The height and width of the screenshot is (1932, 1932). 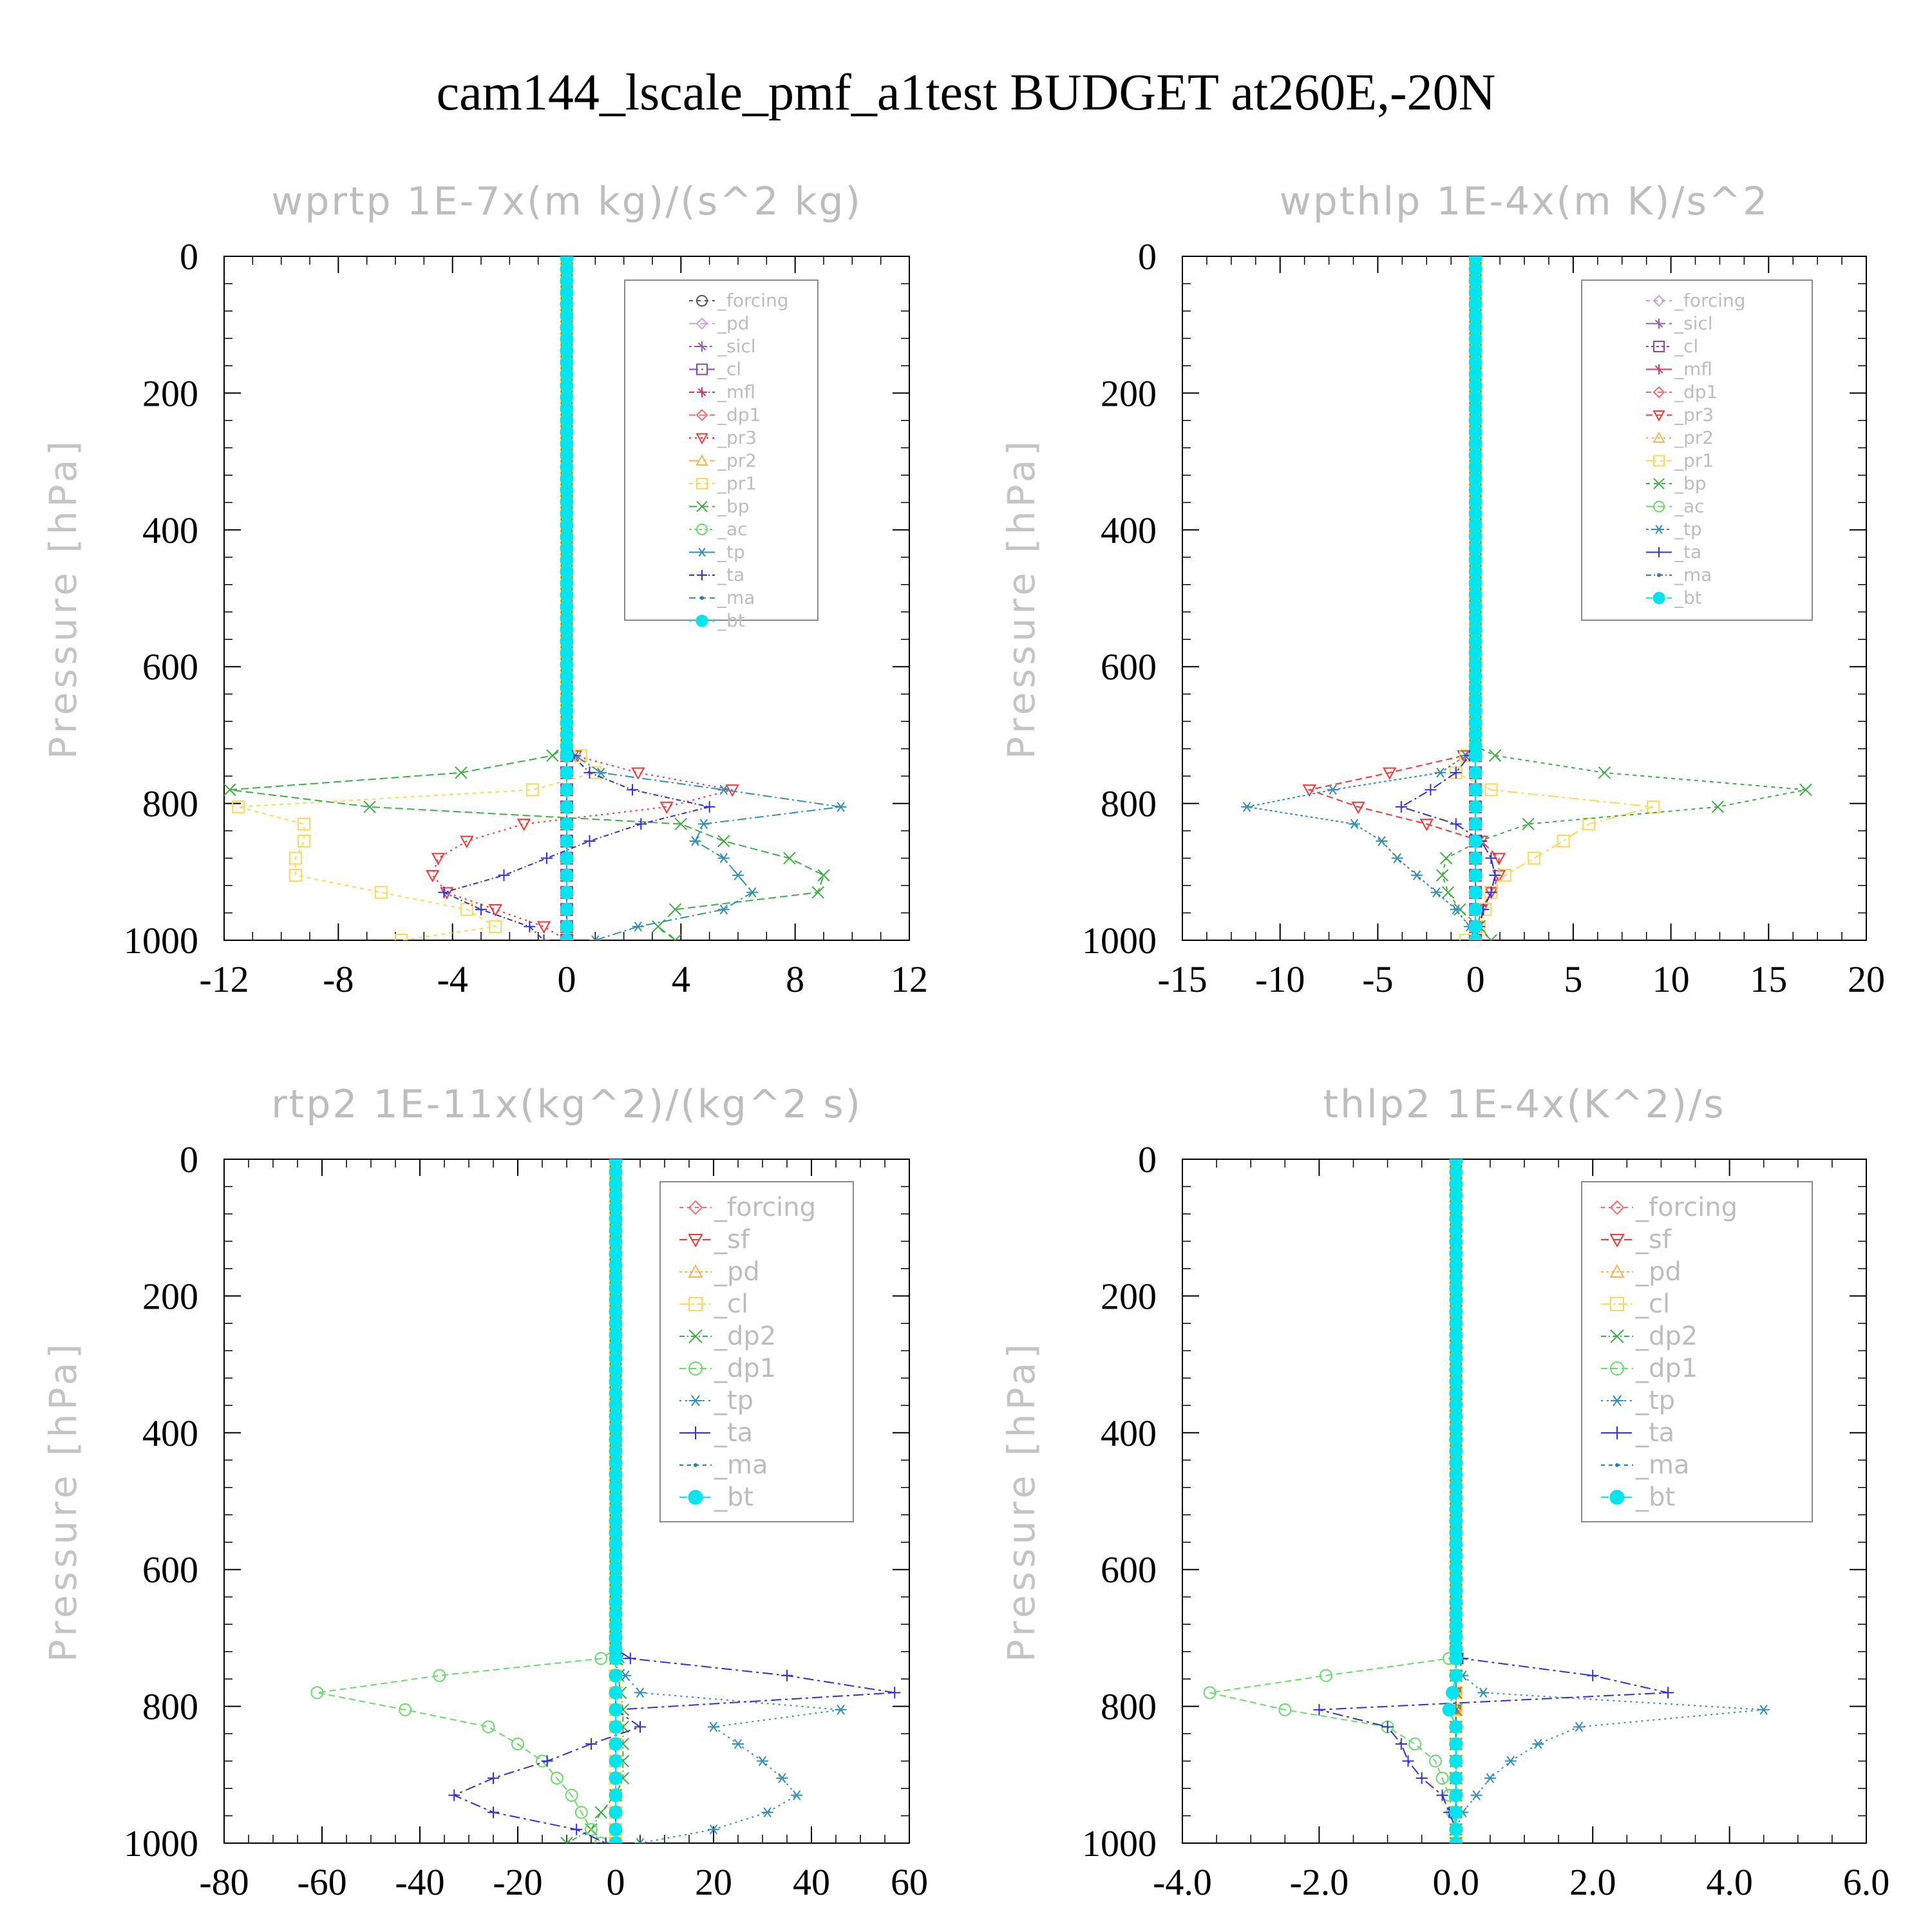 I want to click on panel-title: wpthlp 1E-4x(m K)/s^2, so click(x=1525, y=201).